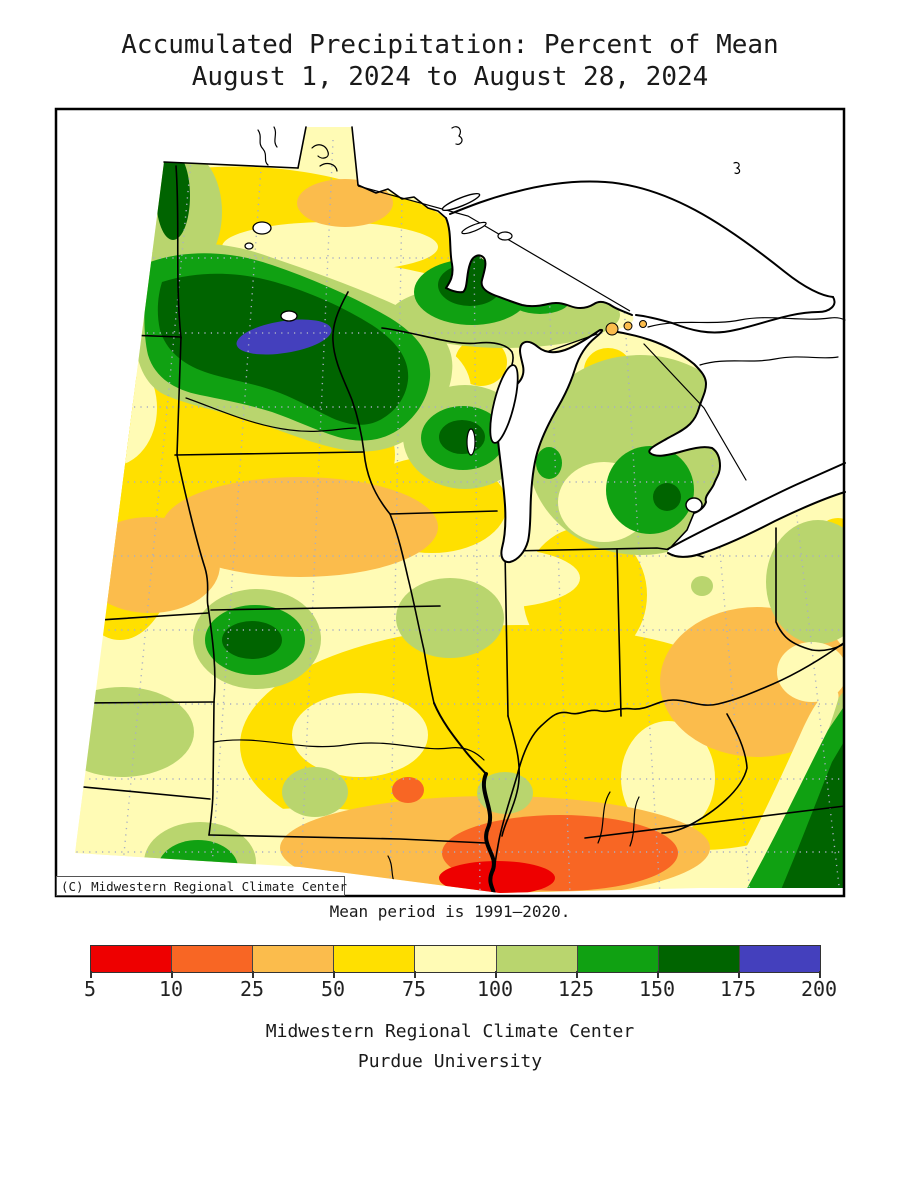 Image resolution: width=900 pixels, height=1200 pixels. I want to click on lake-huron-erie-shore, so click(728, 444).